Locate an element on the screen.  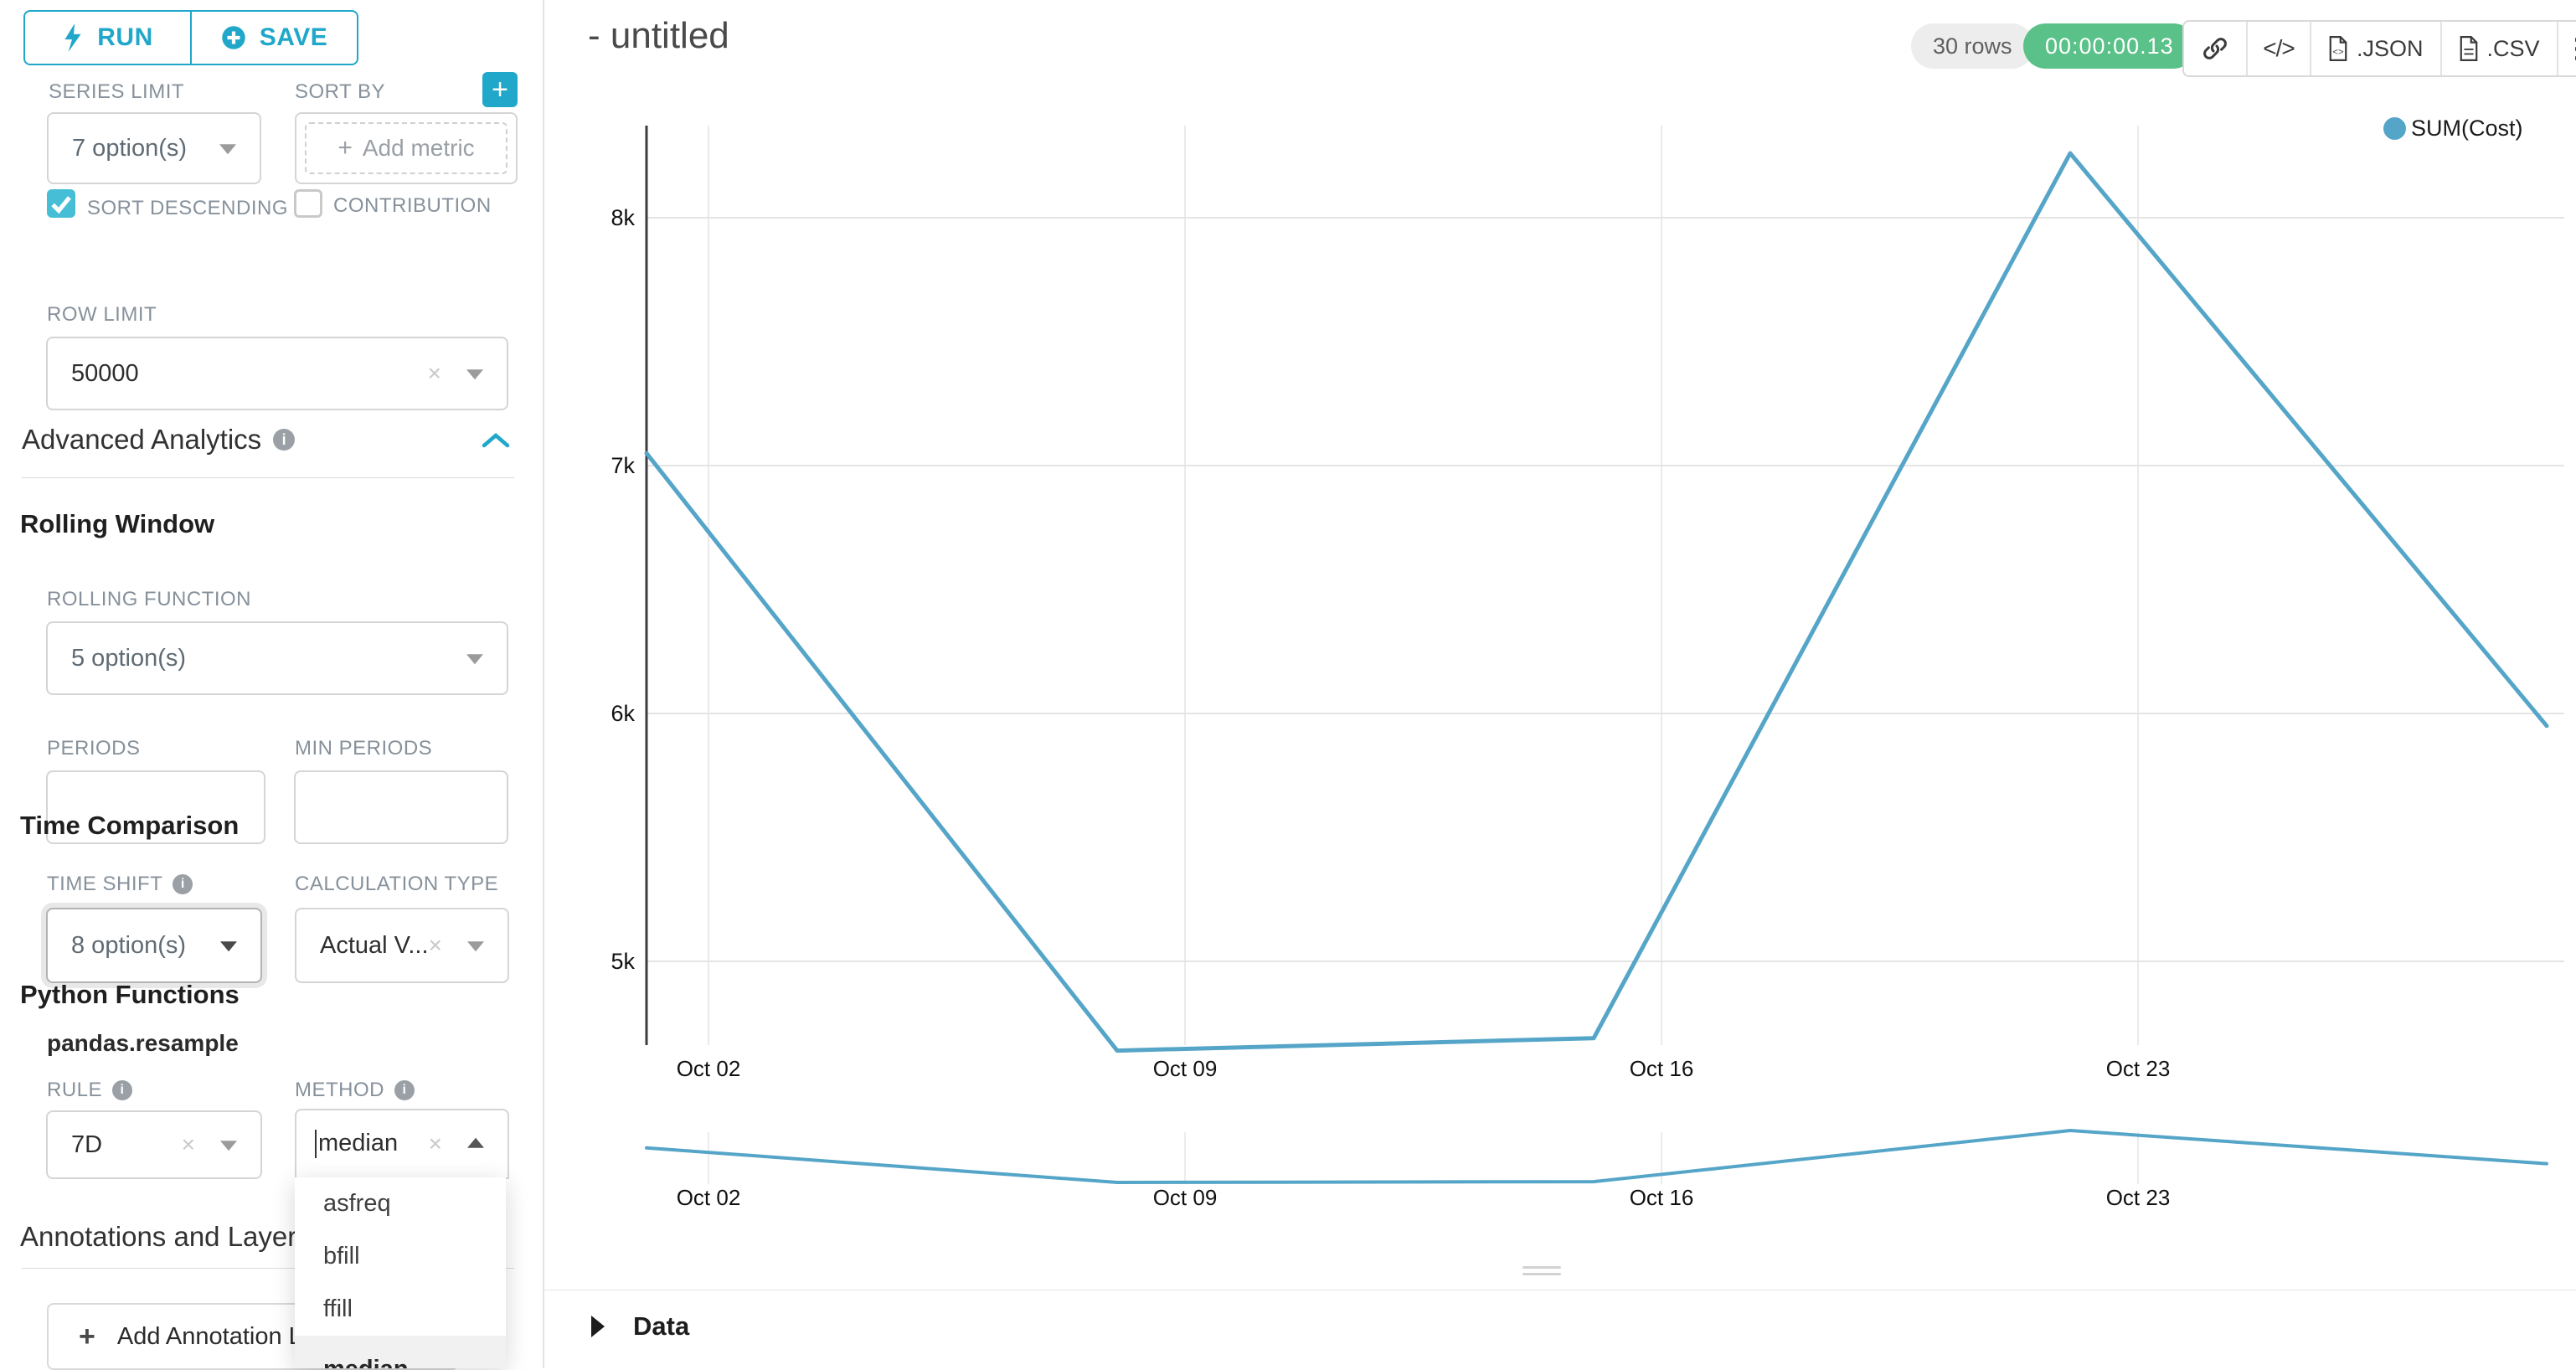
rule-label-row: RULE i is located at coordinates (90, 1090).